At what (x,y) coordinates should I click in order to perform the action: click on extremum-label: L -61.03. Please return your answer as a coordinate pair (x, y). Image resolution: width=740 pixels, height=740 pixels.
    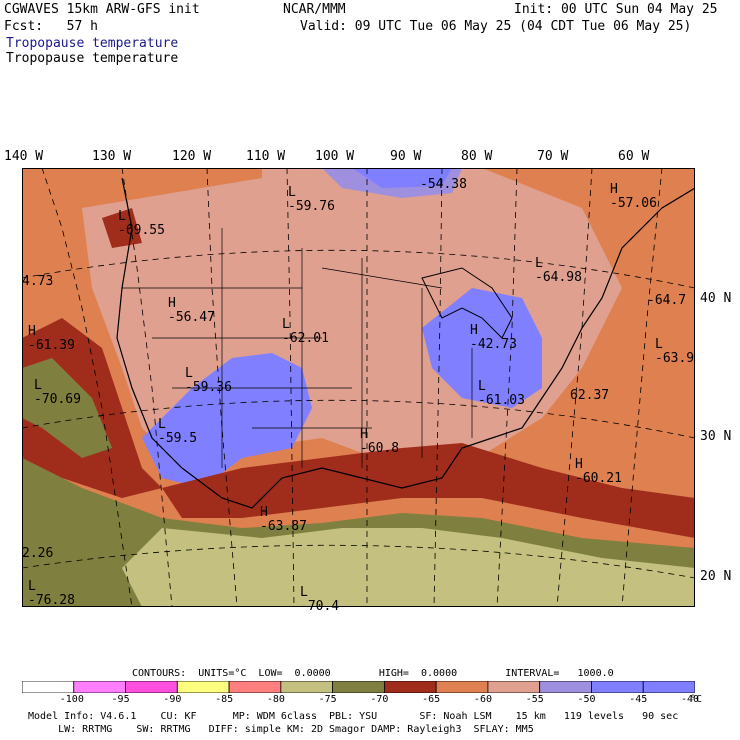
    Looking at the image, I should click on (501, 393).